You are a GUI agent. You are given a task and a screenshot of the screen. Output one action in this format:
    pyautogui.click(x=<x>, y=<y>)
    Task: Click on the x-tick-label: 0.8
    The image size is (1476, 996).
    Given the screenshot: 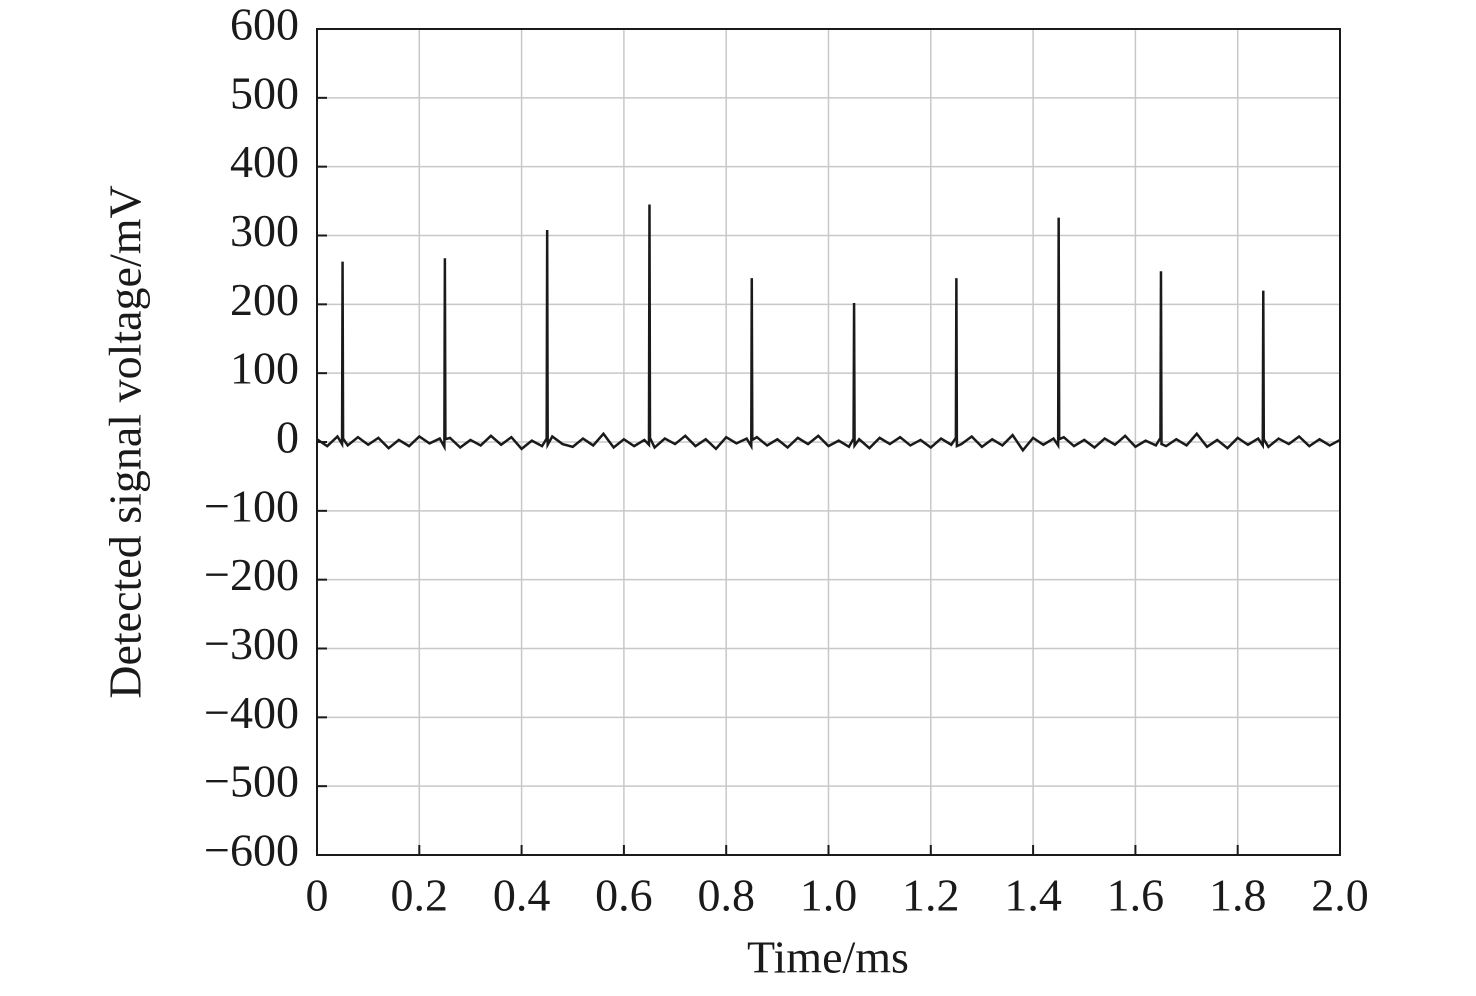 What is the action you would take?
    pyautogui.click(x=726, y=895)
    